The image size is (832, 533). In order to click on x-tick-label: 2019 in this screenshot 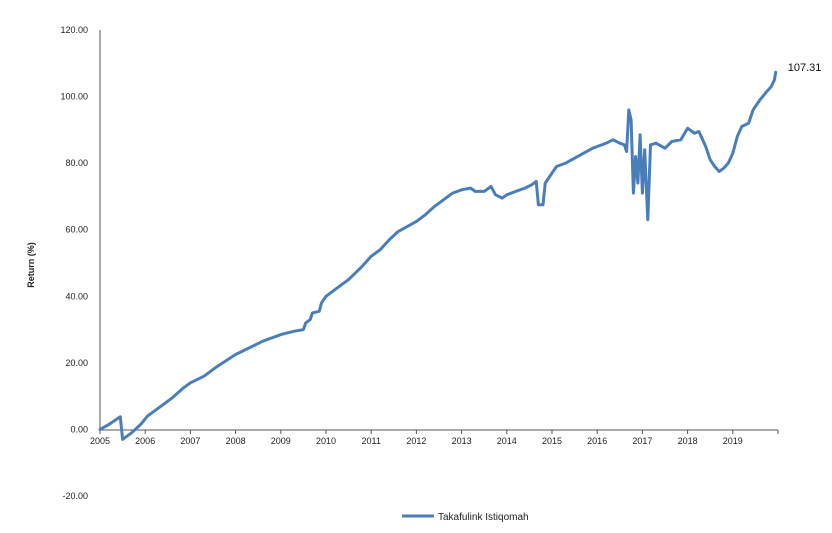, I will do `click(733, 441)`.